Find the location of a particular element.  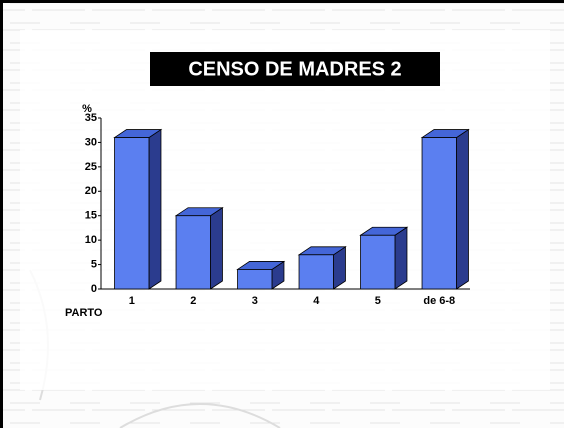

y-tick-label: 30 is located at coordinates (91, 142).